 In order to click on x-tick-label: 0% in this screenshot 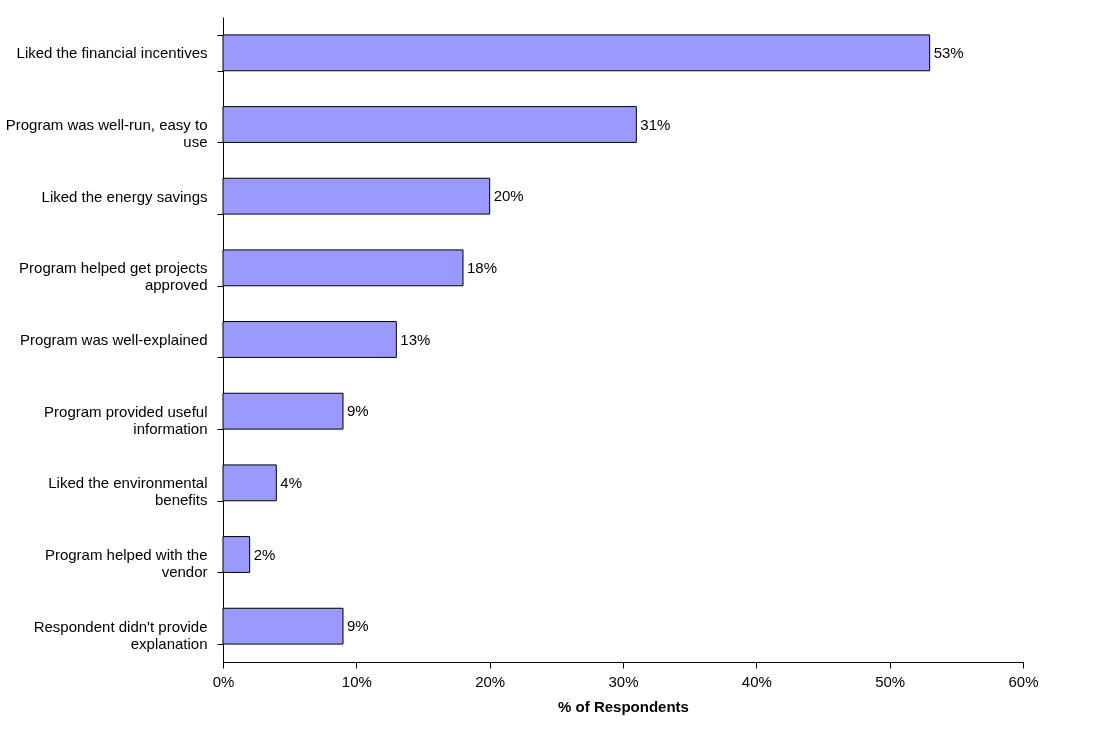, I will do `click(223, 681)`.